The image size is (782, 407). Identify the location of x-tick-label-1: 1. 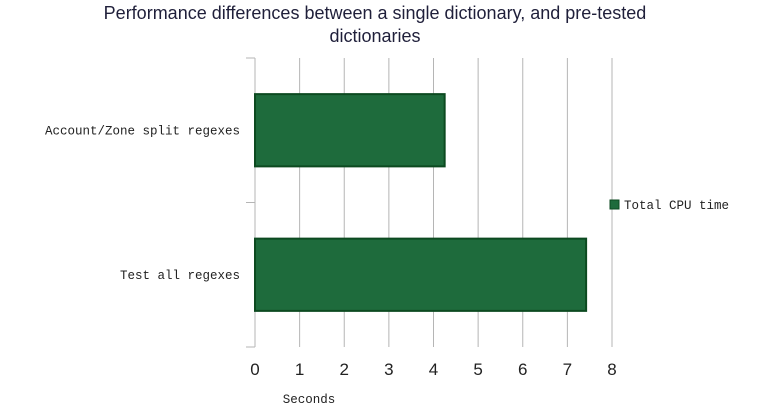
(299, 369).